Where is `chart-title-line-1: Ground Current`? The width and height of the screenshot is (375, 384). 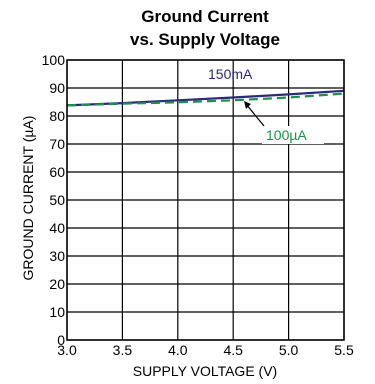 chart-title-line-1: Ground Current is located at coordinates (205, 16).